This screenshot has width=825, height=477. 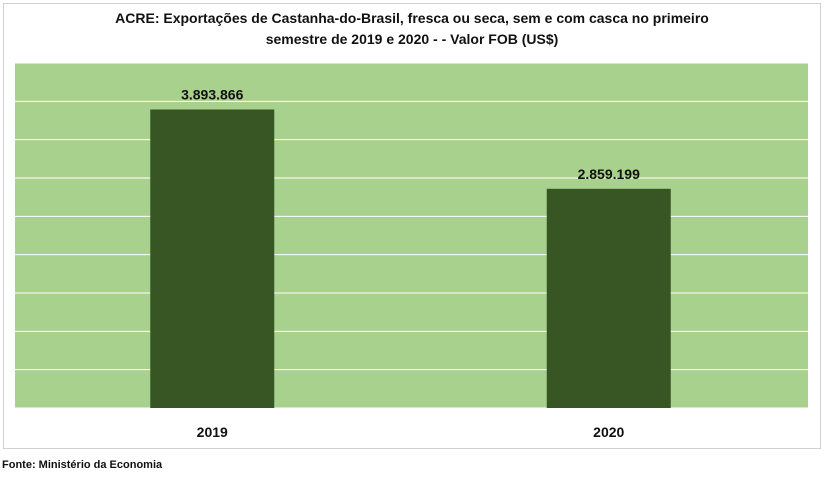 What do you see at coordinates (82, 465) in the screenshot?
I see `source-note: Fonte: Ministério da Economia` at bounding box center [82, 465].